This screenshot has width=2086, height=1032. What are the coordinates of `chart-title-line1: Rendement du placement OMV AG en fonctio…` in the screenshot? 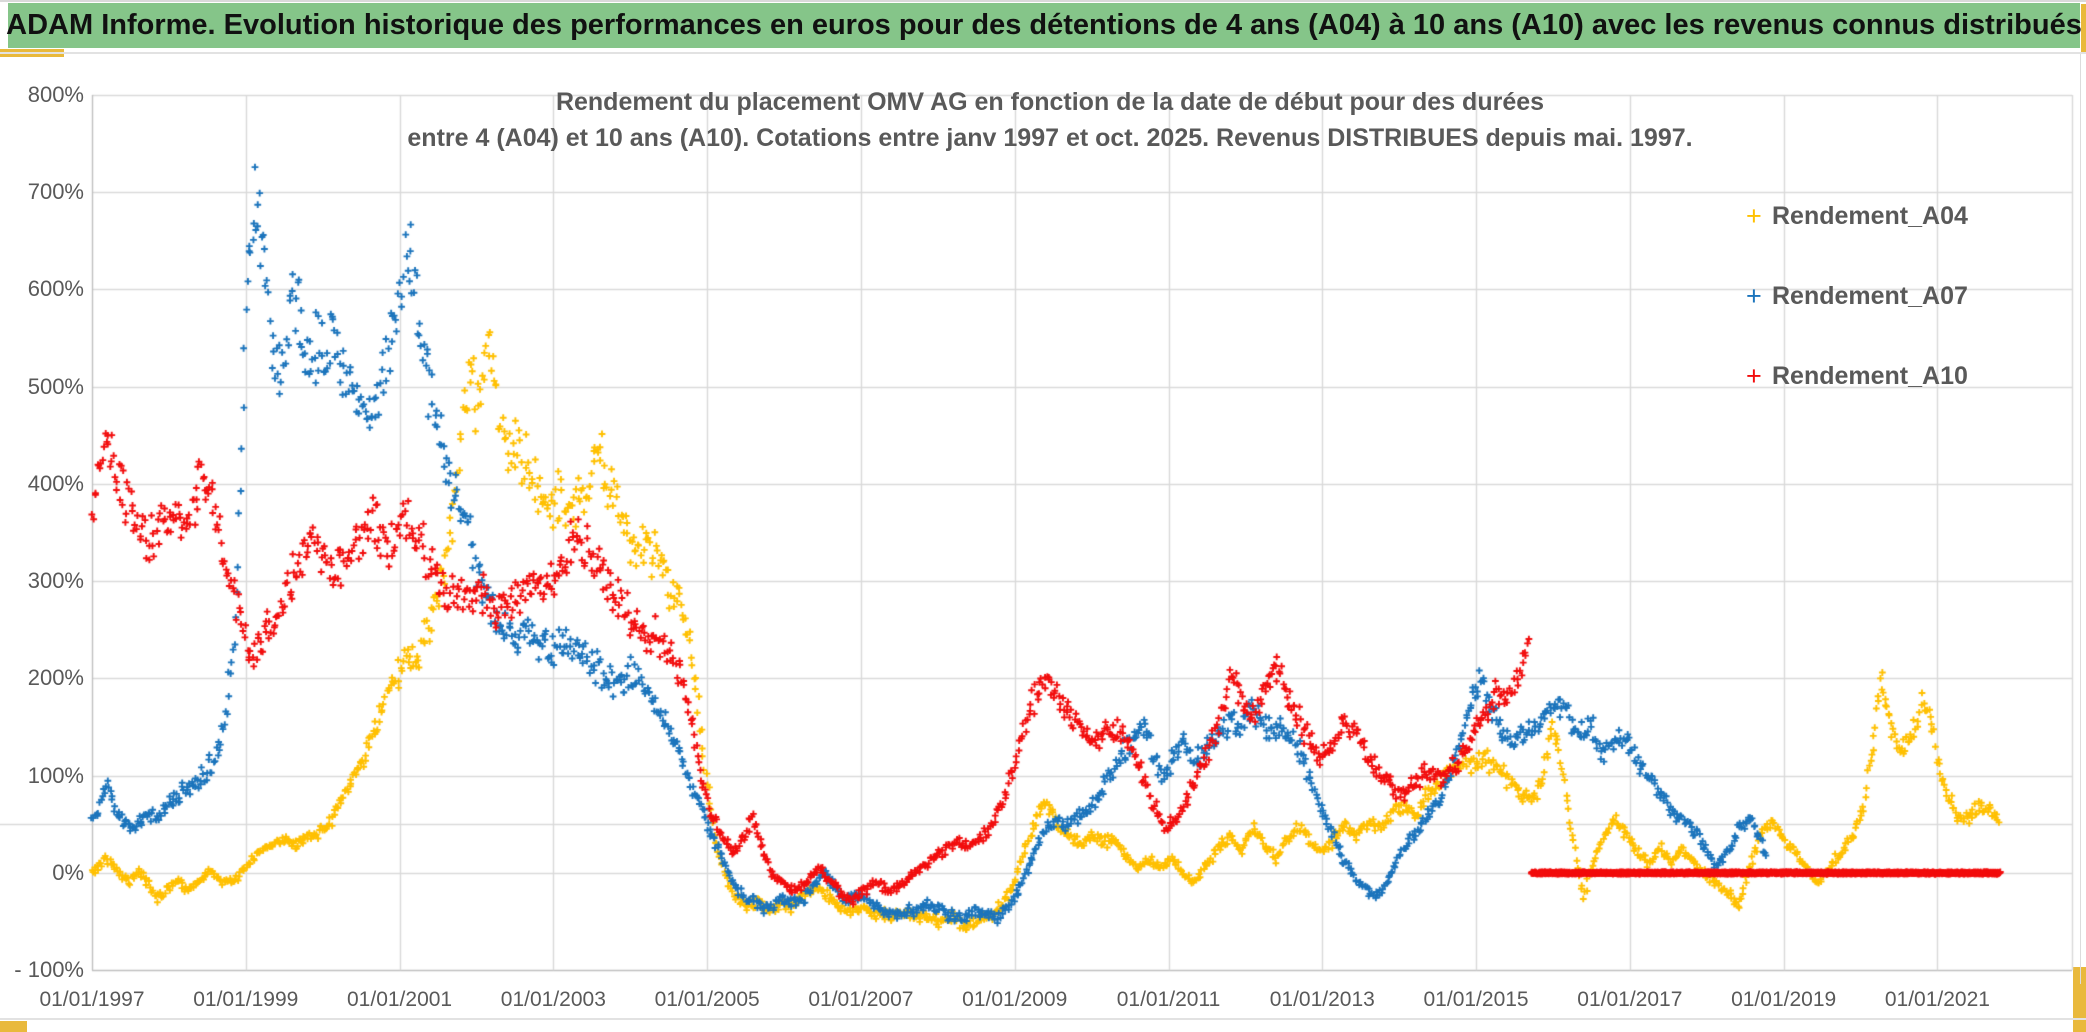 It's located at (1050, 102).